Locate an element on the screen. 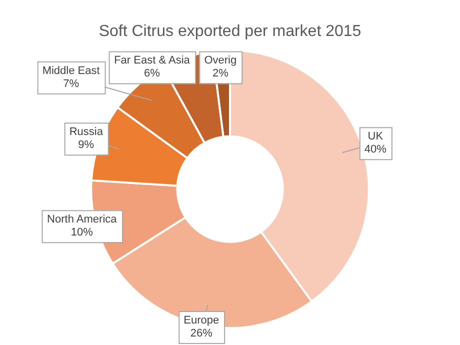 This screenshot has height=345, width=460. slice-label: Russia is located at coordinates (86, 132).